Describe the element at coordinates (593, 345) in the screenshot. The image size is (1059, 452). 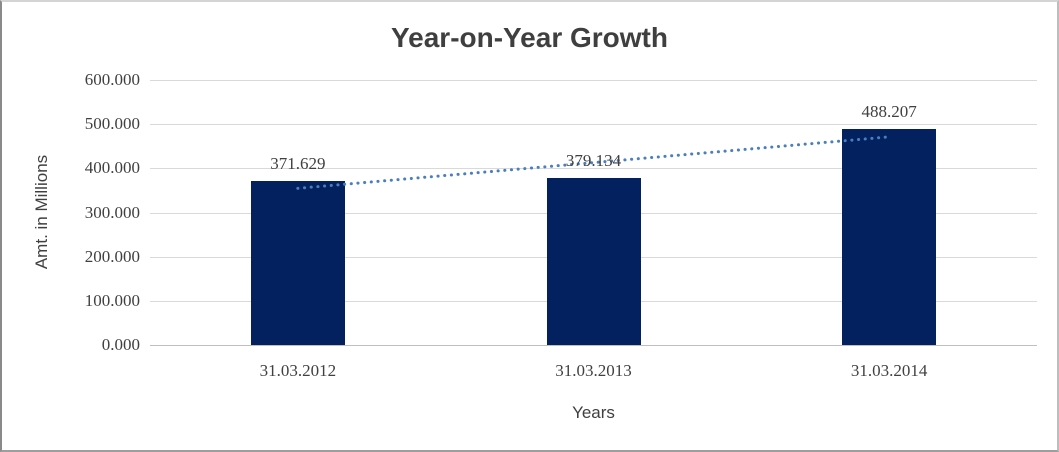
I see `x-axis-line` at that location.